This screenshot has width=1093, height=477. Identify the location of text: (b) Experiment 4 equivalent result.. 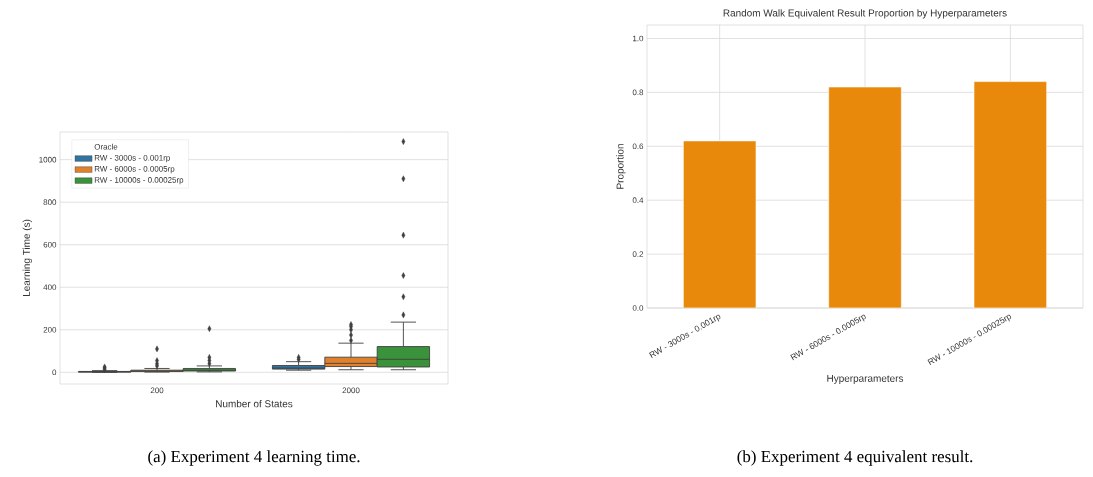
(855, 458).